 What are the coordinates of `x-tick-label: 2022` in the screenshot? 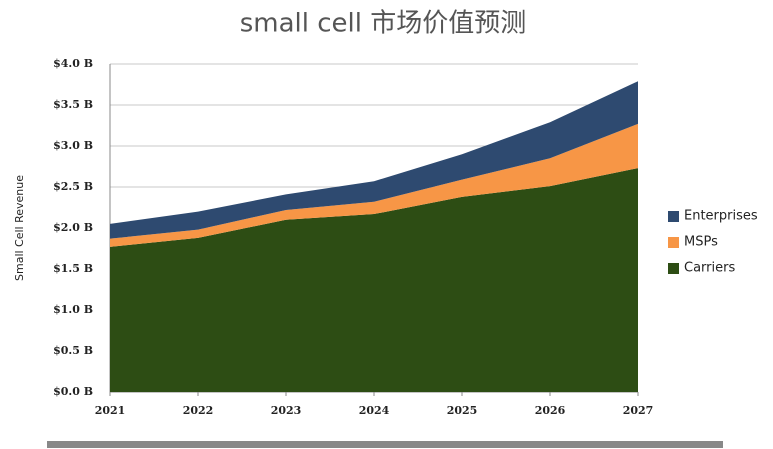 It's located at (198, 410).